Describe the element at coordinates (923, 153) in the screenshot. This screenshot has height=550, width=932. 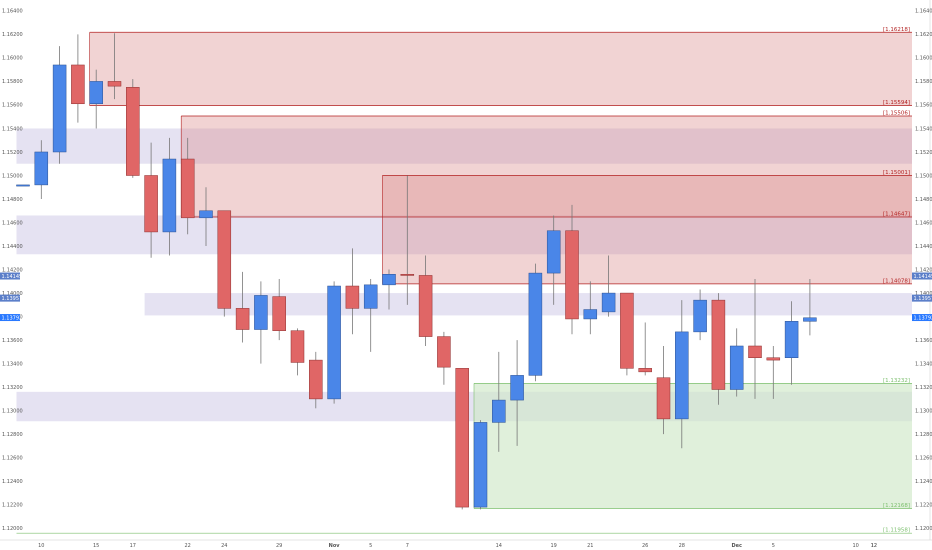
I see `y-tick-label-right: 1.15200` at that location.